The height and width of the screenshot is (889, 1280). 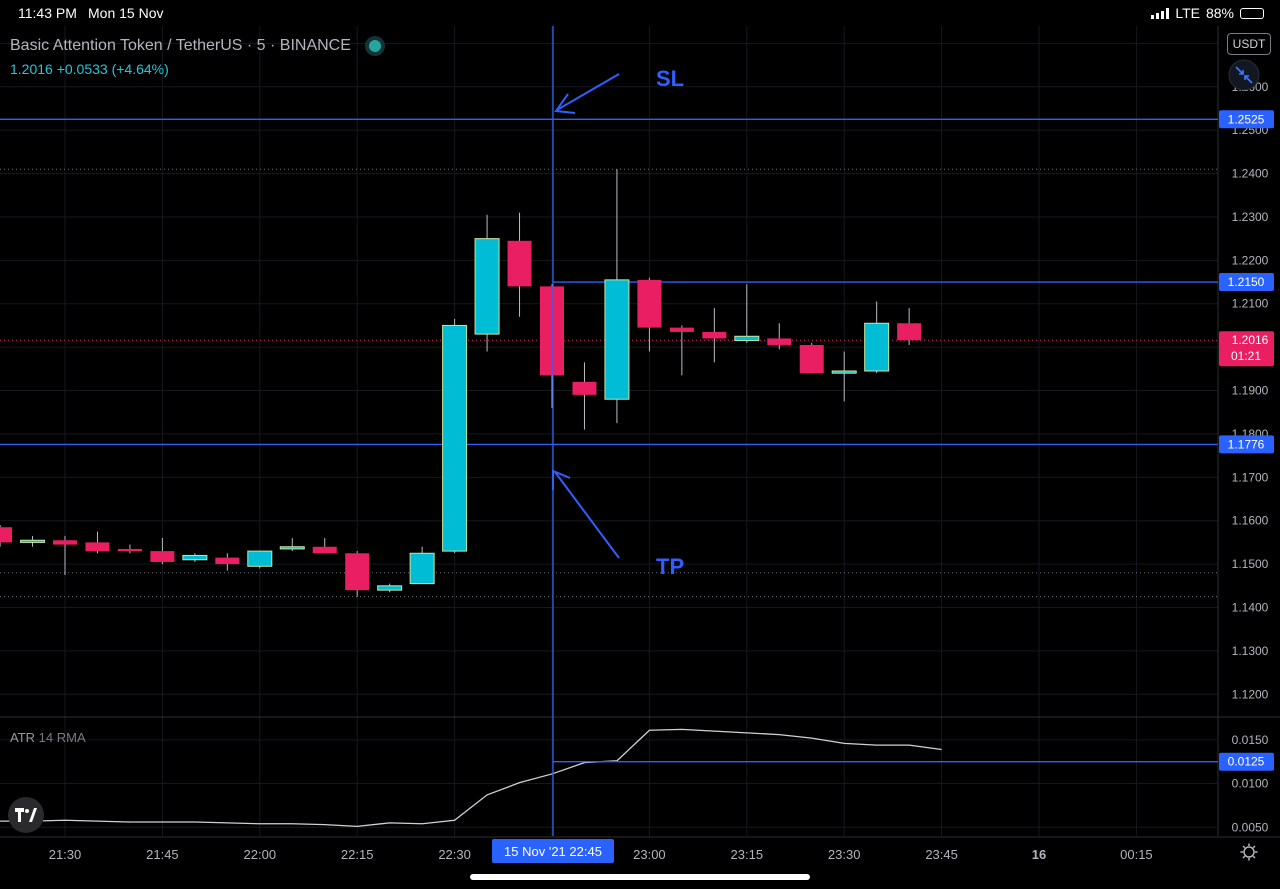 I want to click on price-tick-label: 1.1700, so click(x=1250, y=477).